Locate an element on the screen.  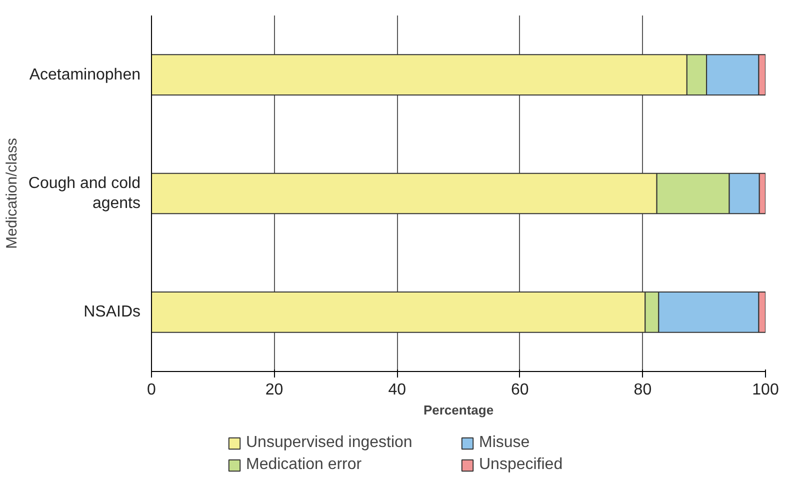
y-tick-label: Acetaminophen is located at coordinates (84, 75).